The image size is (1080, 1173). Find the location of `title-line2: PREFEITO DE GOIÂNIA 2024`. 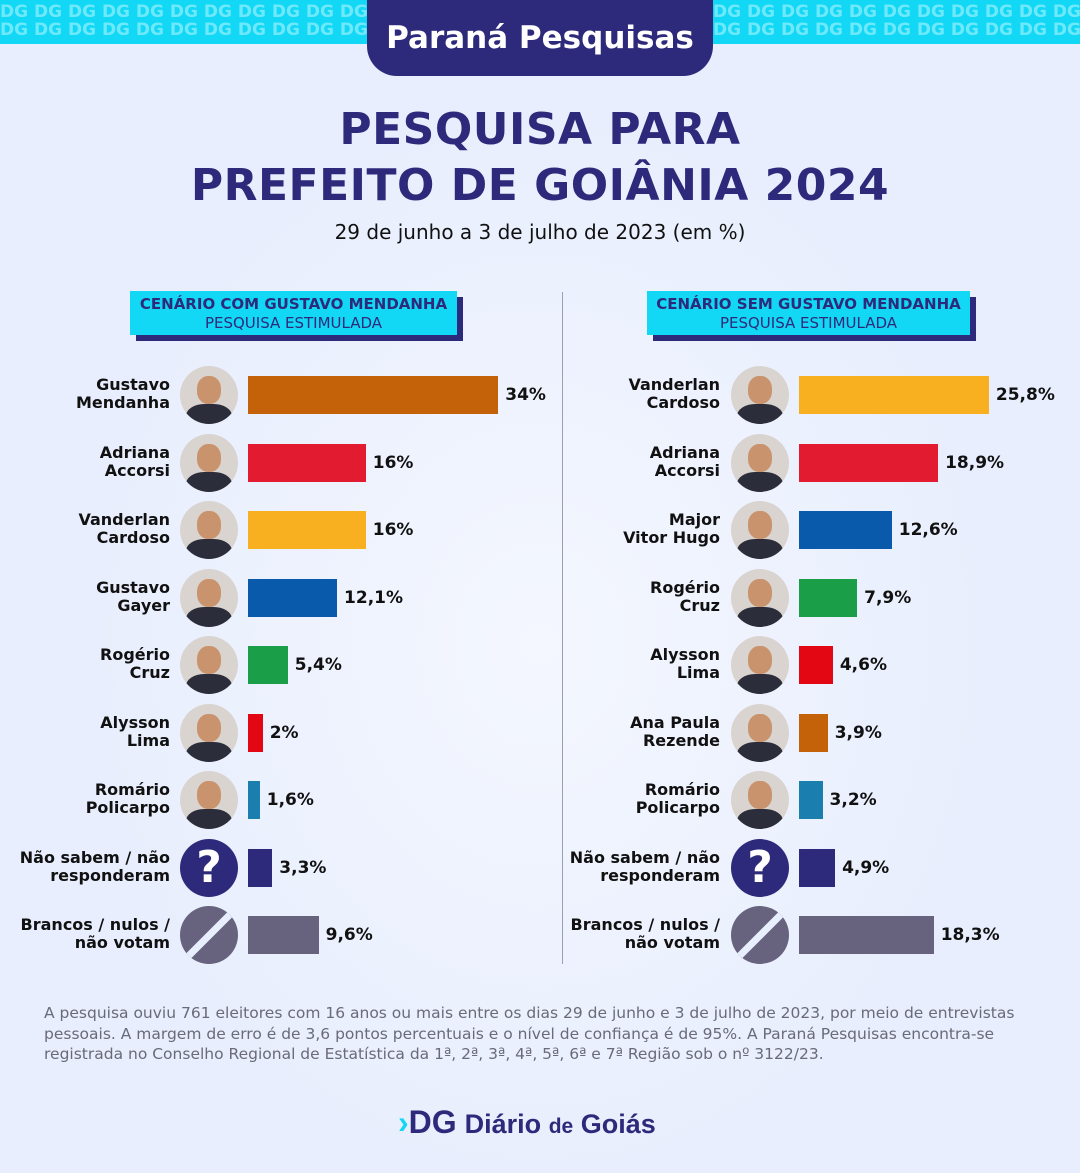

title-line2: PREFEITO DE GOIÂNIA 2024 is located at coordinates (540, 185).